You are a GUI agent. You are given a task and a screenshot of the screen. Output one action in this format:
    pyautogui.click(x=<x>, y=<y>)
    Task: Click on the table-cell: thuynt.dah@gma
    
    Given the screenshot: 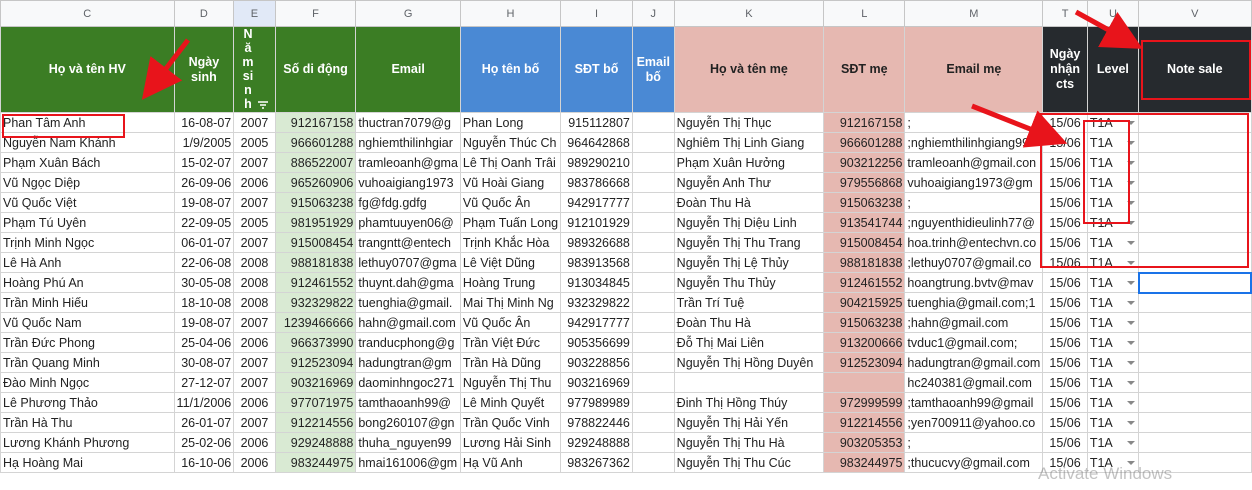 What is the action you would take?
    pyautogui.click(x=408, y=282)
    